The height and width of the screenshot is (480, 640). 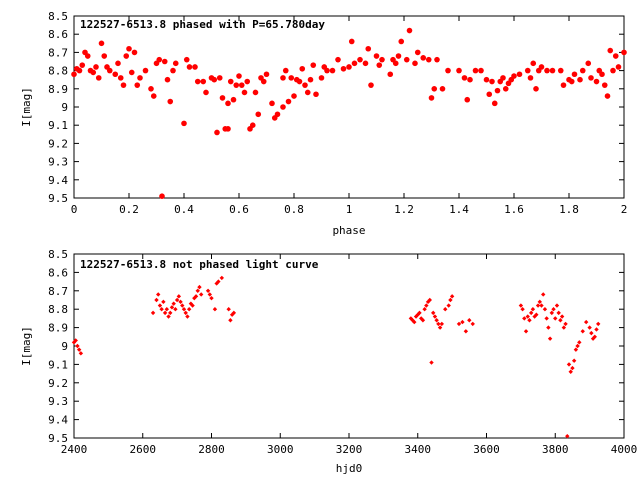 What do you see at coordinates (58, 143) in the screenshot?
I see `y-tick-label: 9.2` at bounding box center [58, 143].